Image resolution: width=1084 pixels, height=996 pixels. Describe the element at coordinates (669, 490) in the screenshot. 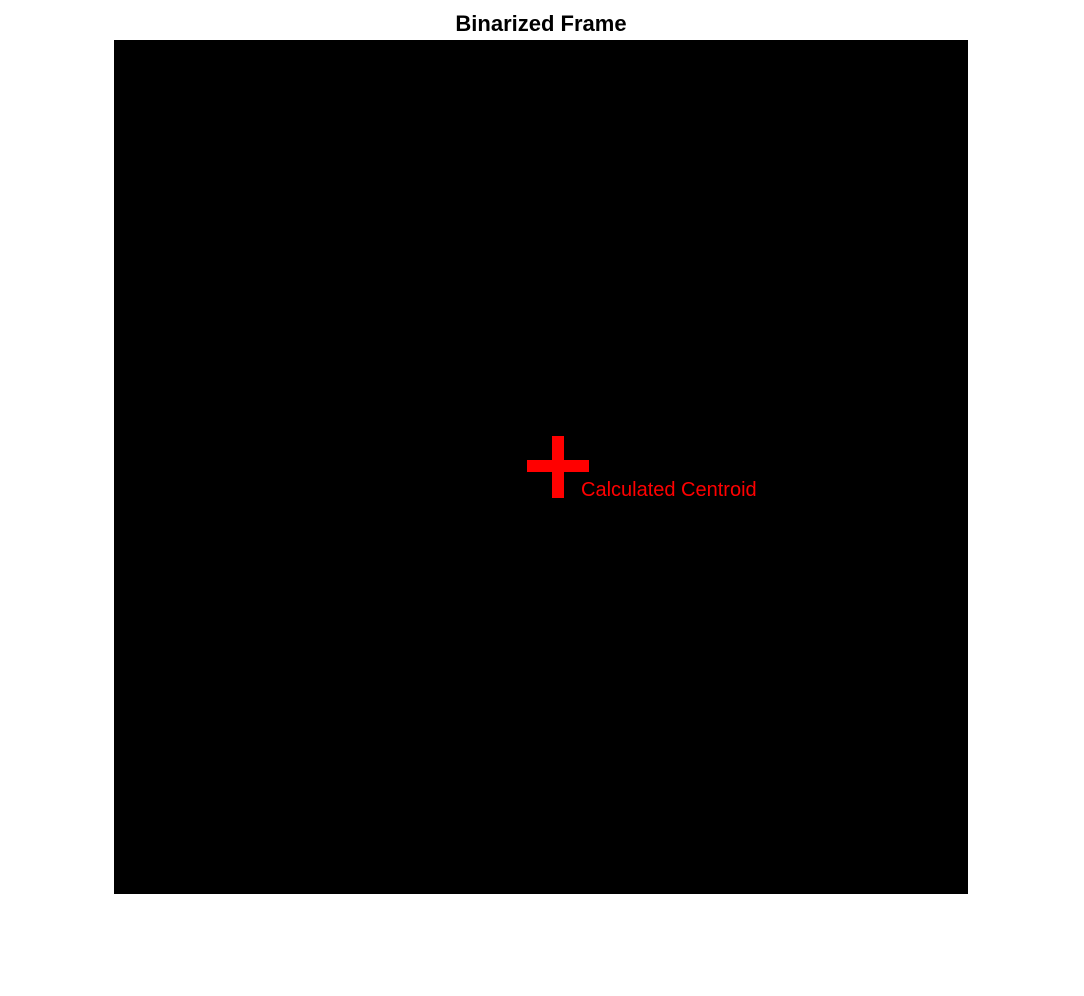

I see `centroid-label: Calculated Centroid` at that location.